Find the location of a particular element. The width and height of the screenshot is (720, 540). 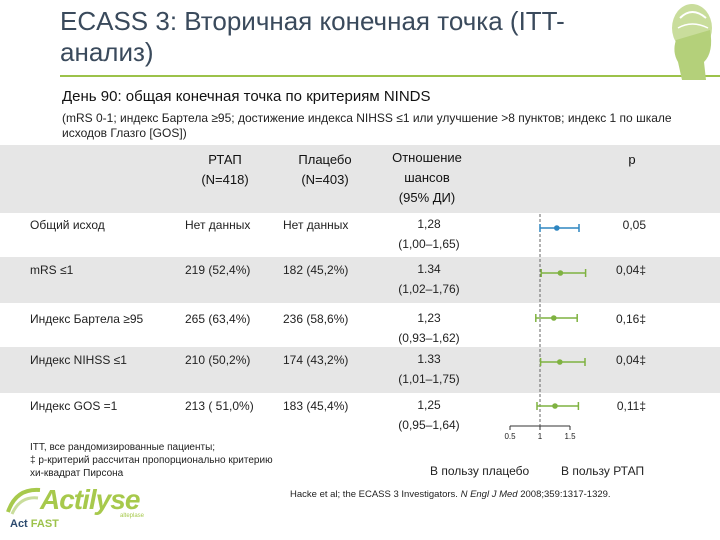

act-fast-logo: Act FAST is located at coordinates (34, 524).